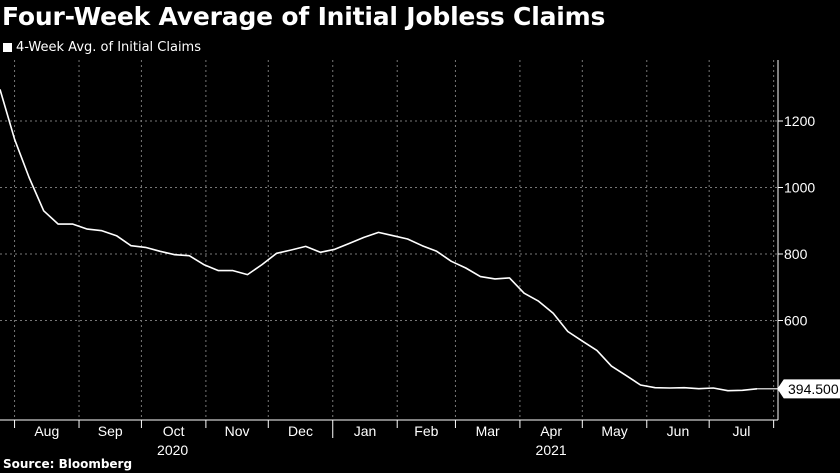 The width and height of the screenshot is (840, 473). What do you see at coordinates (799, 188) in the screenshot?
I see `y-tick-label: 1000` at bounding box center [799, 188].